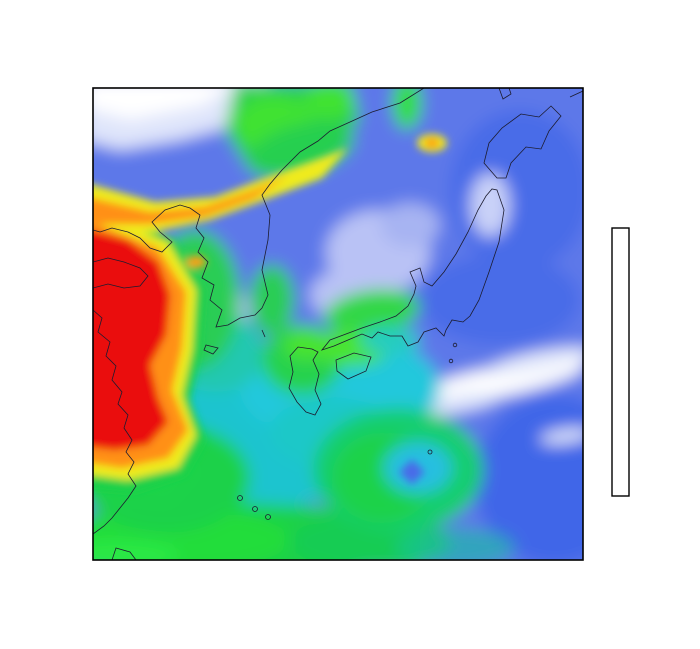 The height and width of the screenshot is (649, 700). I want to click on coast-hokkaido, so click(522, 142).